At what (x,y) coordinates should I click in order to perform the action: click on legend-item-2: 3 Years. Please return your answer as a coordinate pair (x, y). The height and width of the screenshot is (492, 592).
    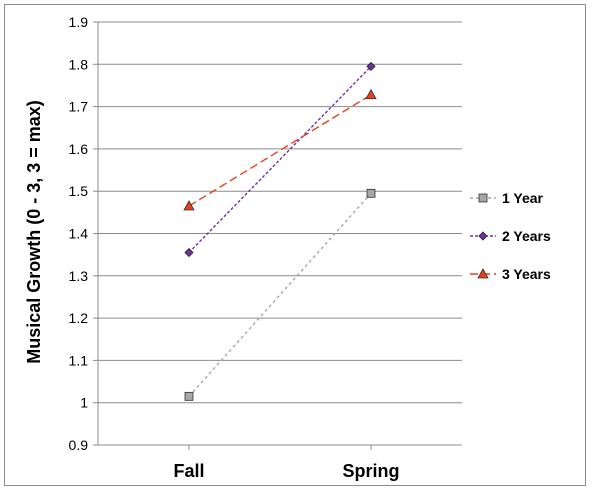
    Looking at the image, I should click on (510, 274).